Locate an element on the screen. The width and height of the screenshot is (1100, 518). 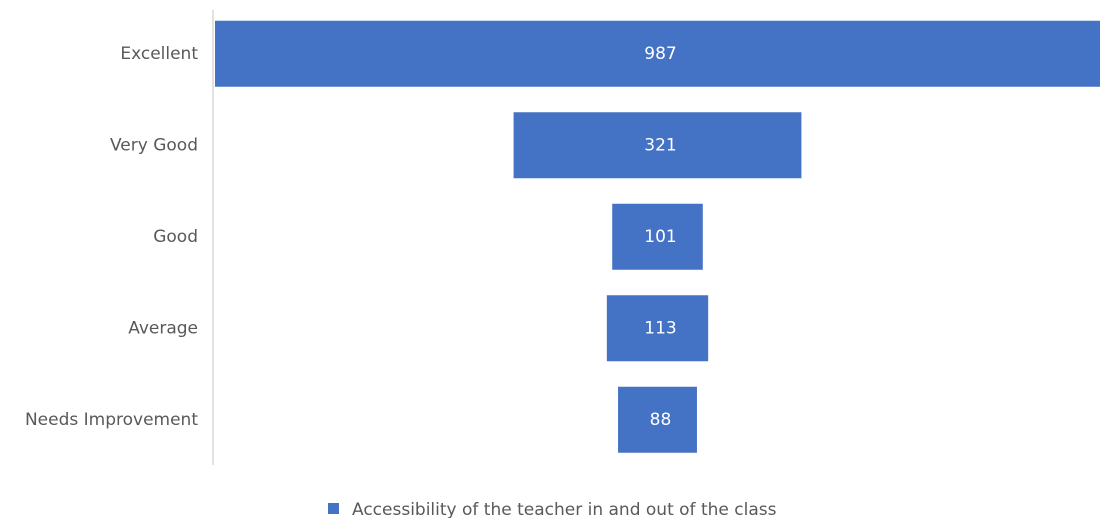
category-label: Excellent is located at coordinates (159, 54).